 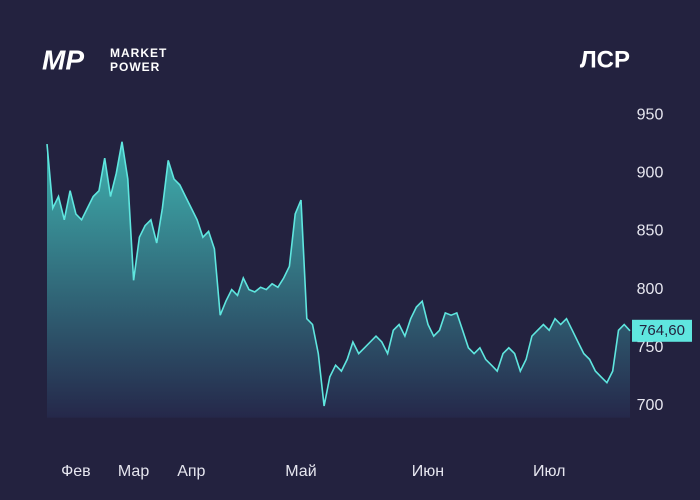 I want to click on logo-text: MARKET, so click(x=138, y=53).